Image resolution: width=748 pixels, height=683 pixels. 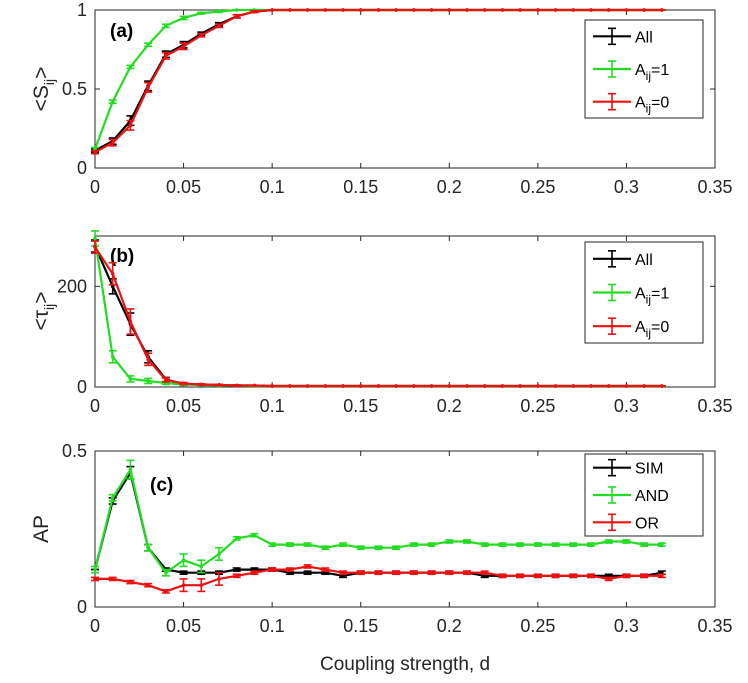 I want to click on legend-label-tail: =0, so click(x=660, y=103).